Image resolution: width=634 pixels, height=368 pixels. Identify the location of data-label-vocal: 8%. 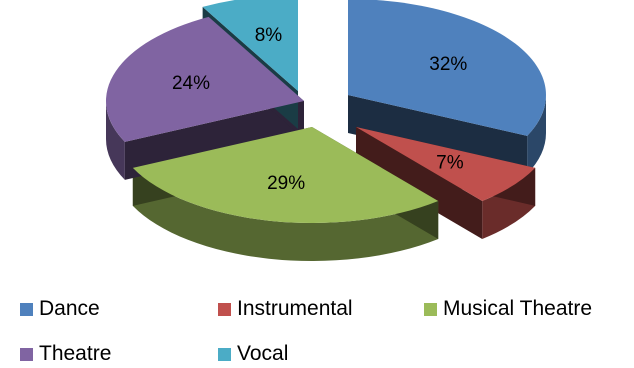
(269, 35).